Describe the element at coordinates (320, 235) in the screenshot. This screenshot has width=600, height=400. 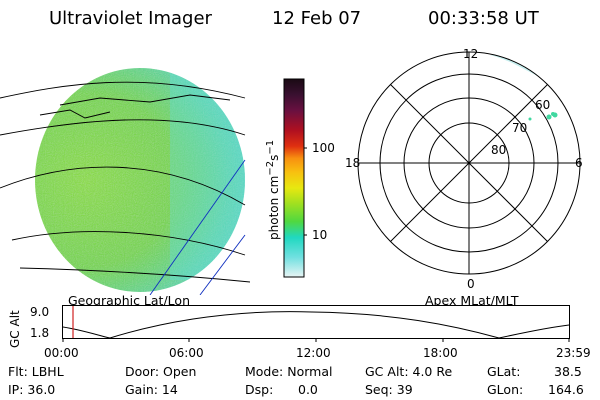
I see `colorbar-tick-10: 10` at that location.